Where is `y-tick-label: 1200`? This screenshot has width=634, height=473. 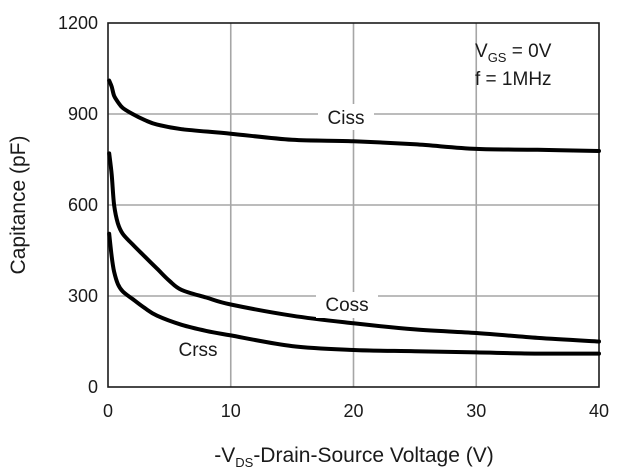 y-tick-label: 1200 is located at coordinates (78, 23).